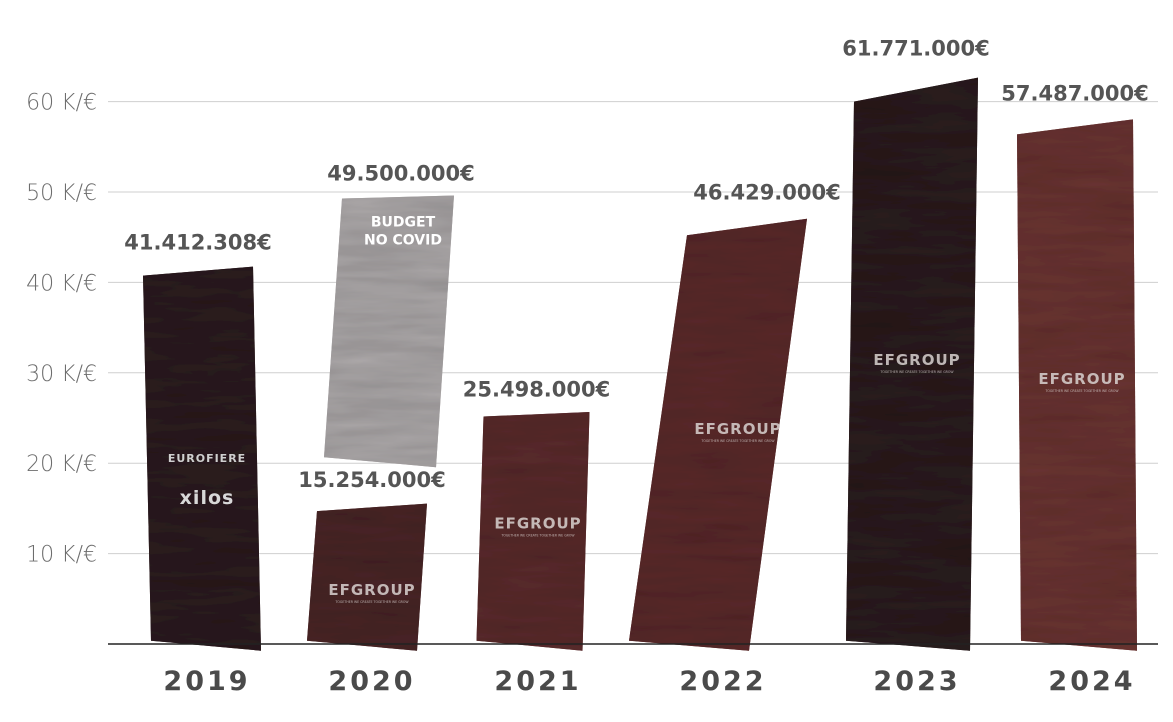 The image size is (1173, 722). I want to click on value-label: 57.487.000€, so click(1074, 93).